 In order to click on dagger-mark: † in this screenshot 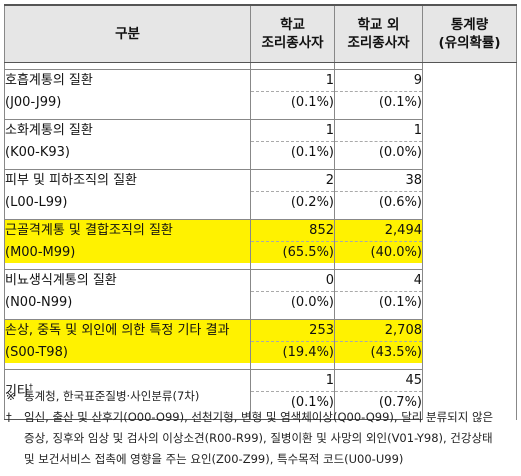, I will do `click(30, 387)`.